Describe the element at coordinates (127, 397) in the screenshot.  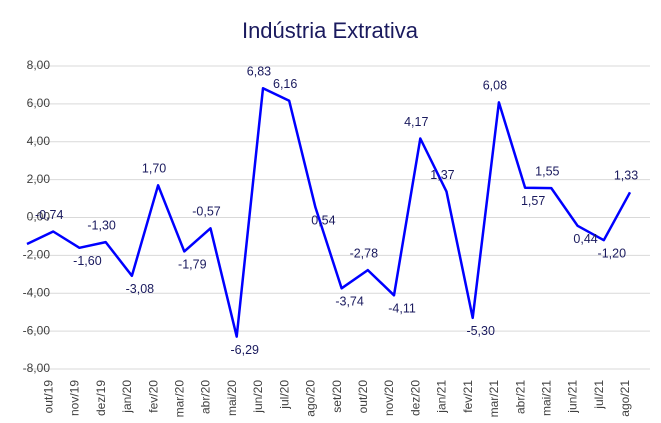
I see `x-tick-label: jan/20` at that location.